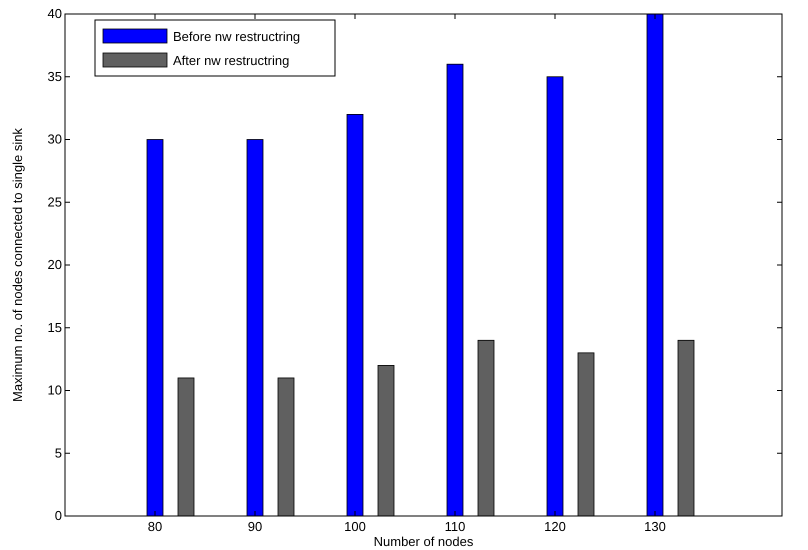 The width and height of the screenshot is (808, 550). Describe the element at coordinates (17, 265) in the screenshot. I see `y-axis-title: Maximum no. of nodes connected to single sink` at that location.